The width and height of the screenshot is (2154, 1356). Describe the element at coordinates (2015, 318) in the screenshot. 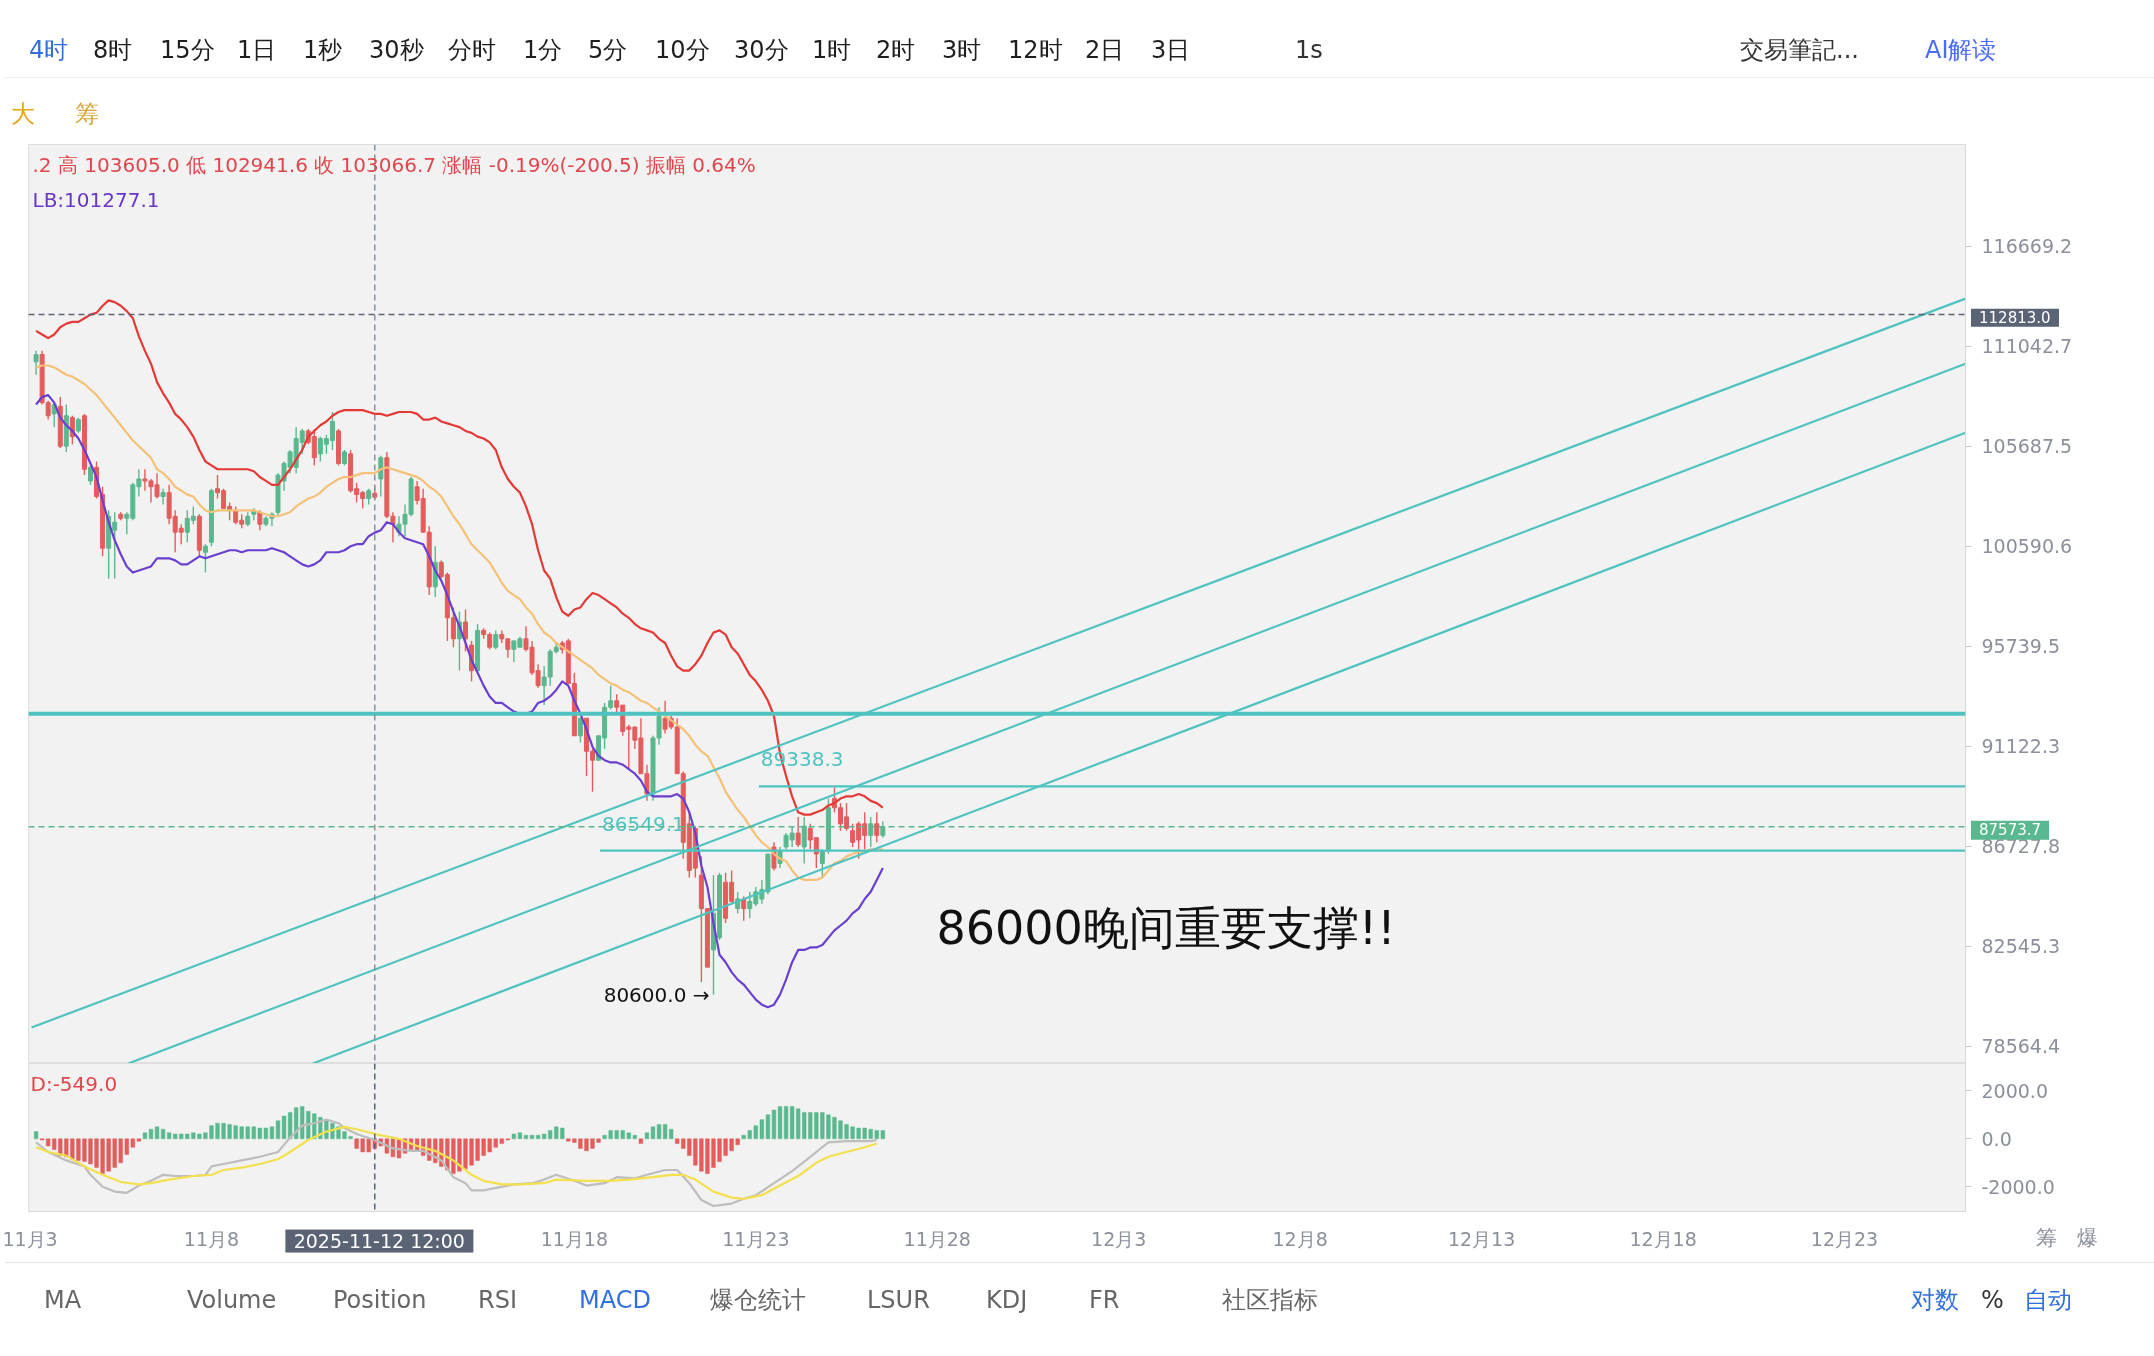

I see `ref-line-label: 112813.0` at that location.